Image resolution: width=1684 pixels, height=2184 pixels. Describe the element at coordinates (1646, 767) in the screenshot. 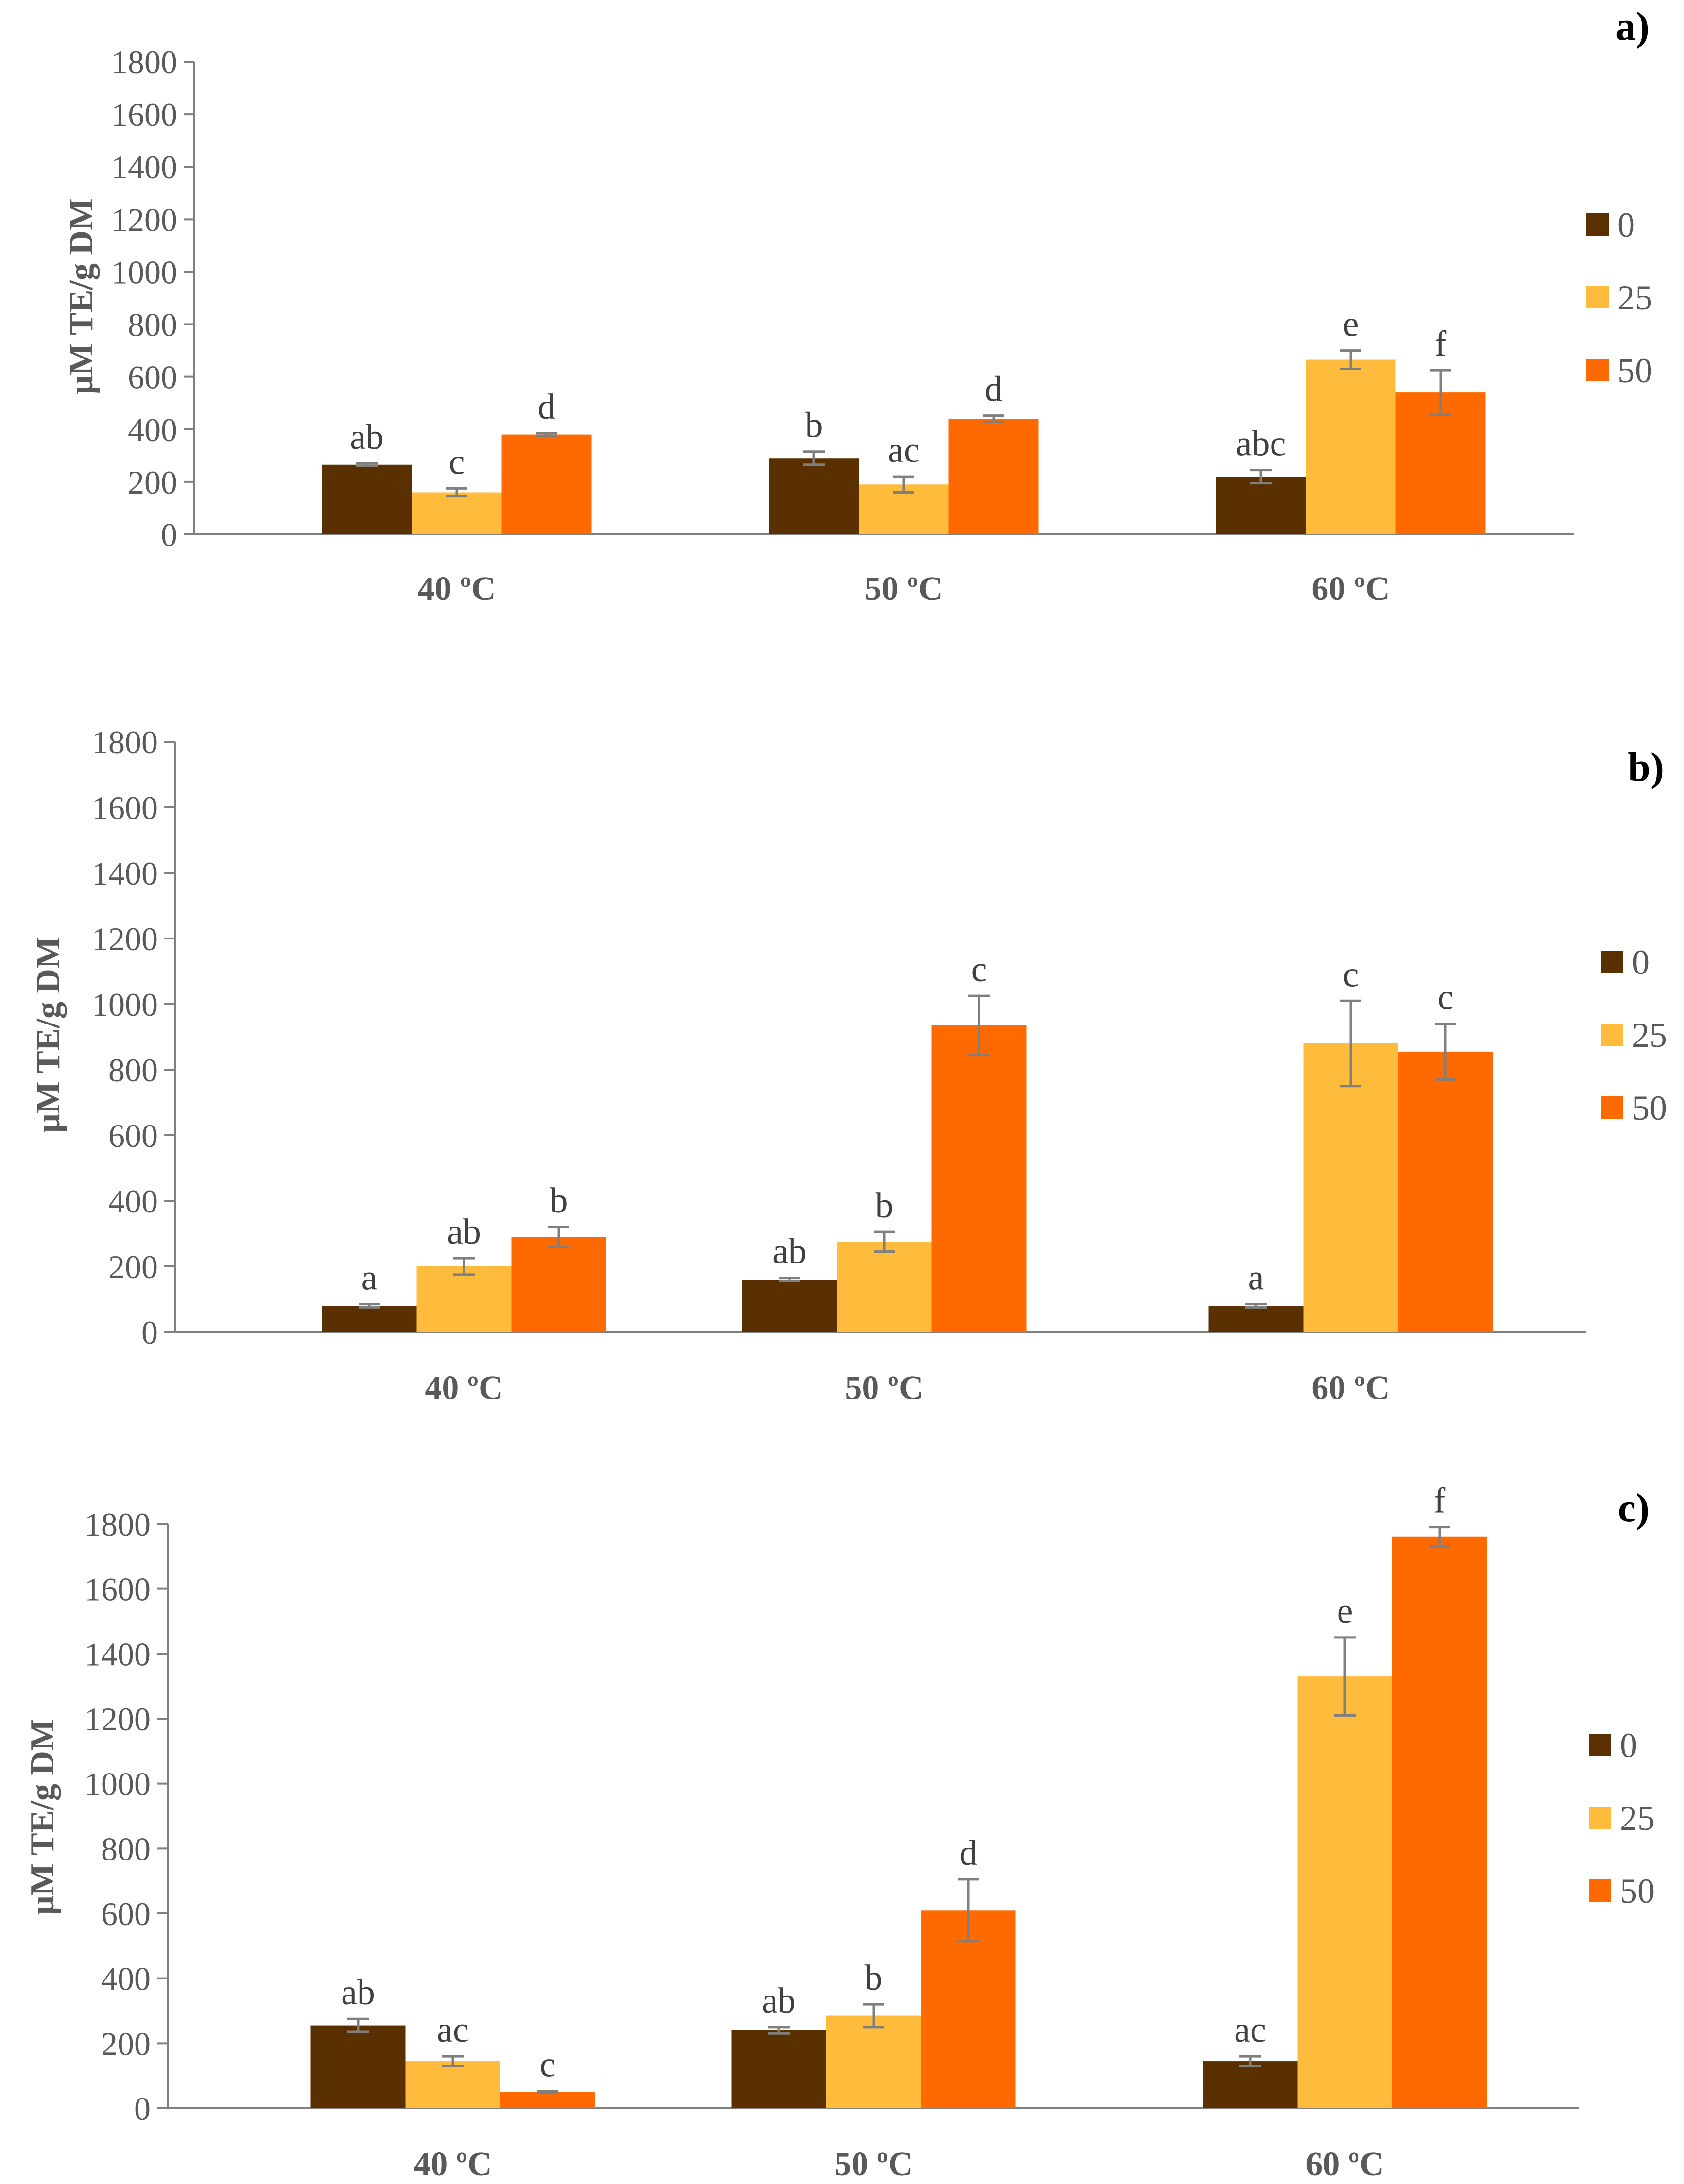

I see `panel-label: b)` at that location.